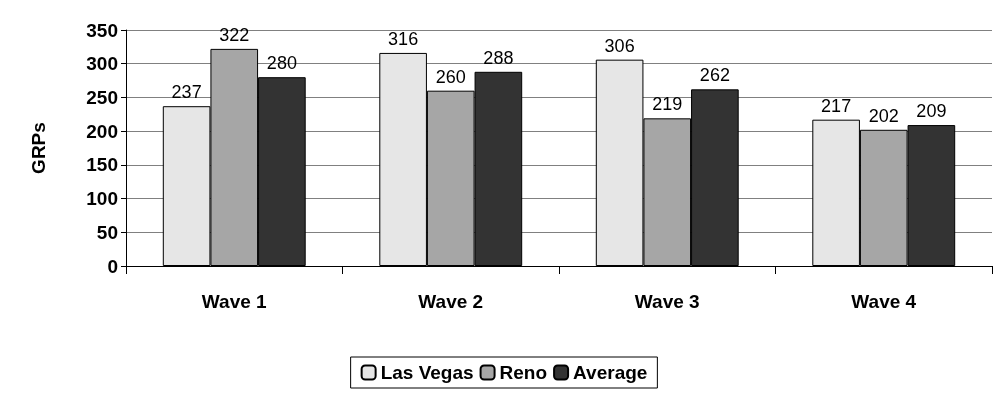  I want to click on y-tick-label: 350, so click(102, 30).